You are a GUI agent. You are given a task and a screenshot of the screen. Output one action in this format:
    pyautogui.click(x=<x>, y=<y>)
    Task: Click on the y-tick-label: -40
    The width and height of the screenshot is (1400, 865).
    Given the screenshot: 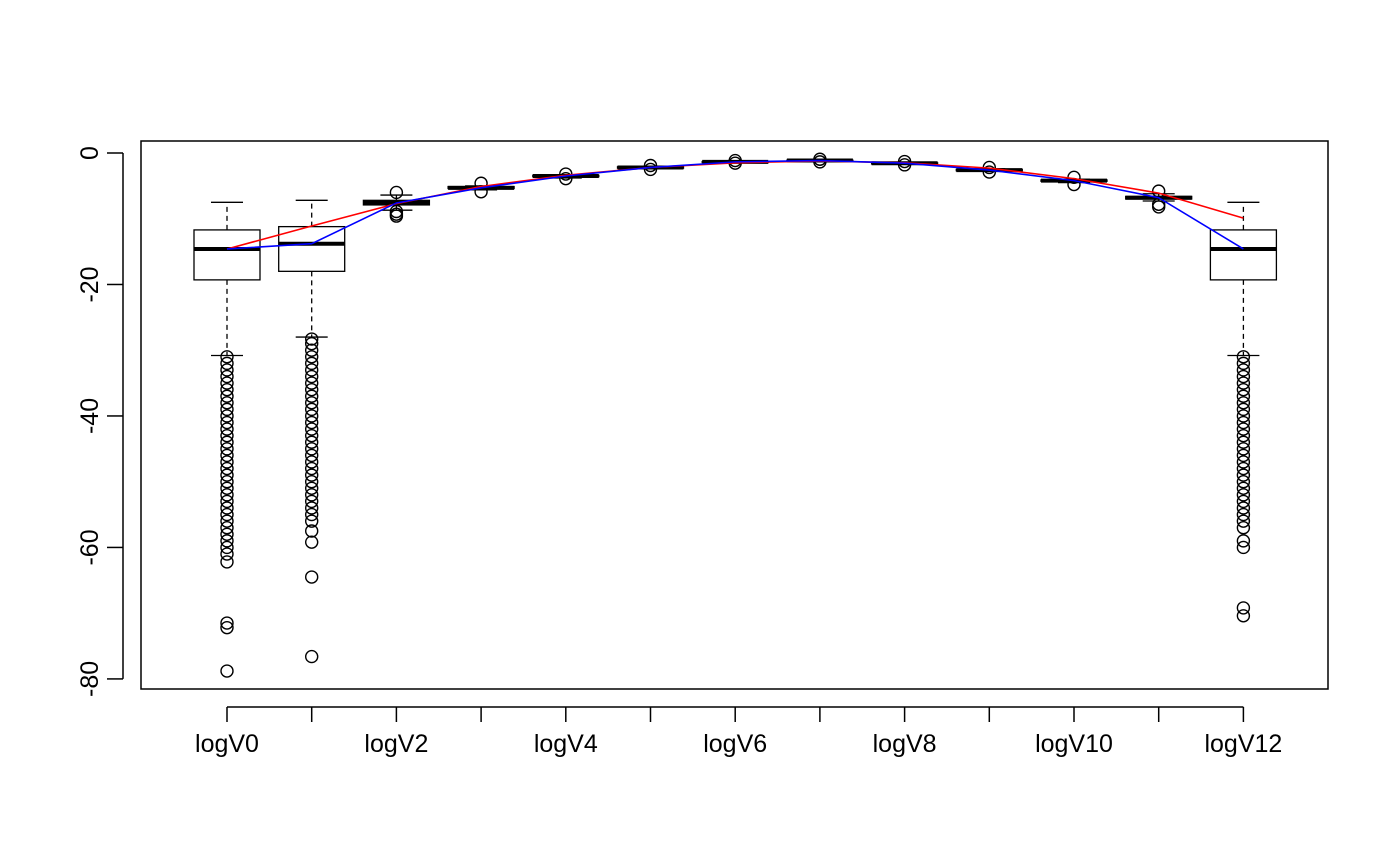 What is the action you would take?
    pyautogui.click(x=90, y=416)
    